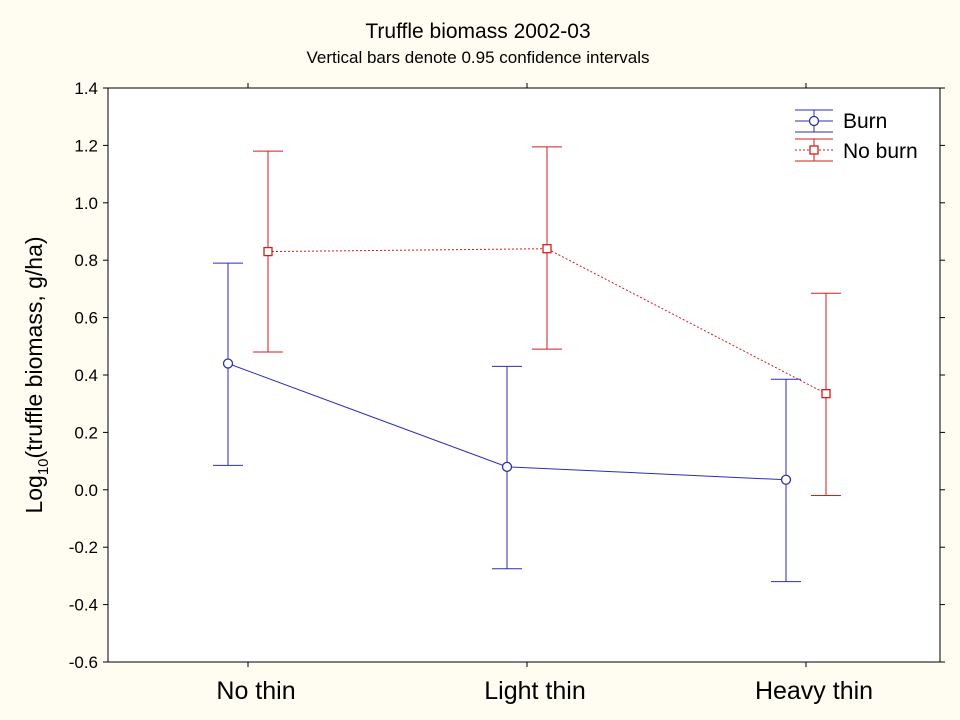 The height and width of the screenshot is (720, 960). I want to click on x-tick-label: No thin, so click(255, 691).